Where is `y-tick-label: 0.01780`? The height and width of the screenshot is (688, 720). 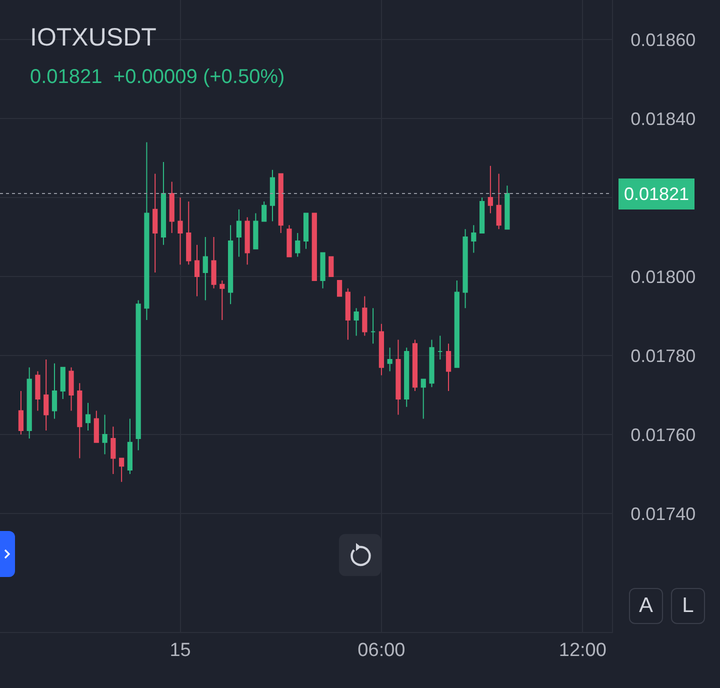 y-tick-label: 0.01780 is located at coordinates (663, 356).